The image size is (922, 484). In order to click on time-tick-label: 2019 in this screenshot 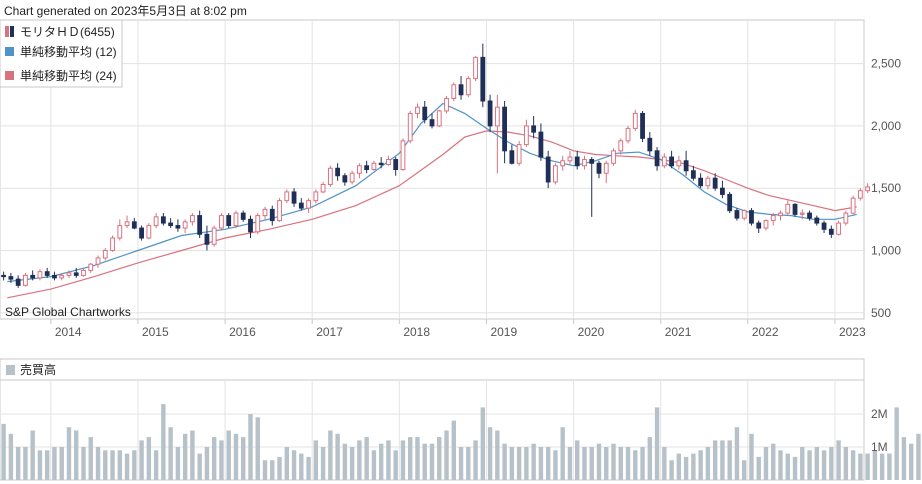, I will do `click(503, 332)`.